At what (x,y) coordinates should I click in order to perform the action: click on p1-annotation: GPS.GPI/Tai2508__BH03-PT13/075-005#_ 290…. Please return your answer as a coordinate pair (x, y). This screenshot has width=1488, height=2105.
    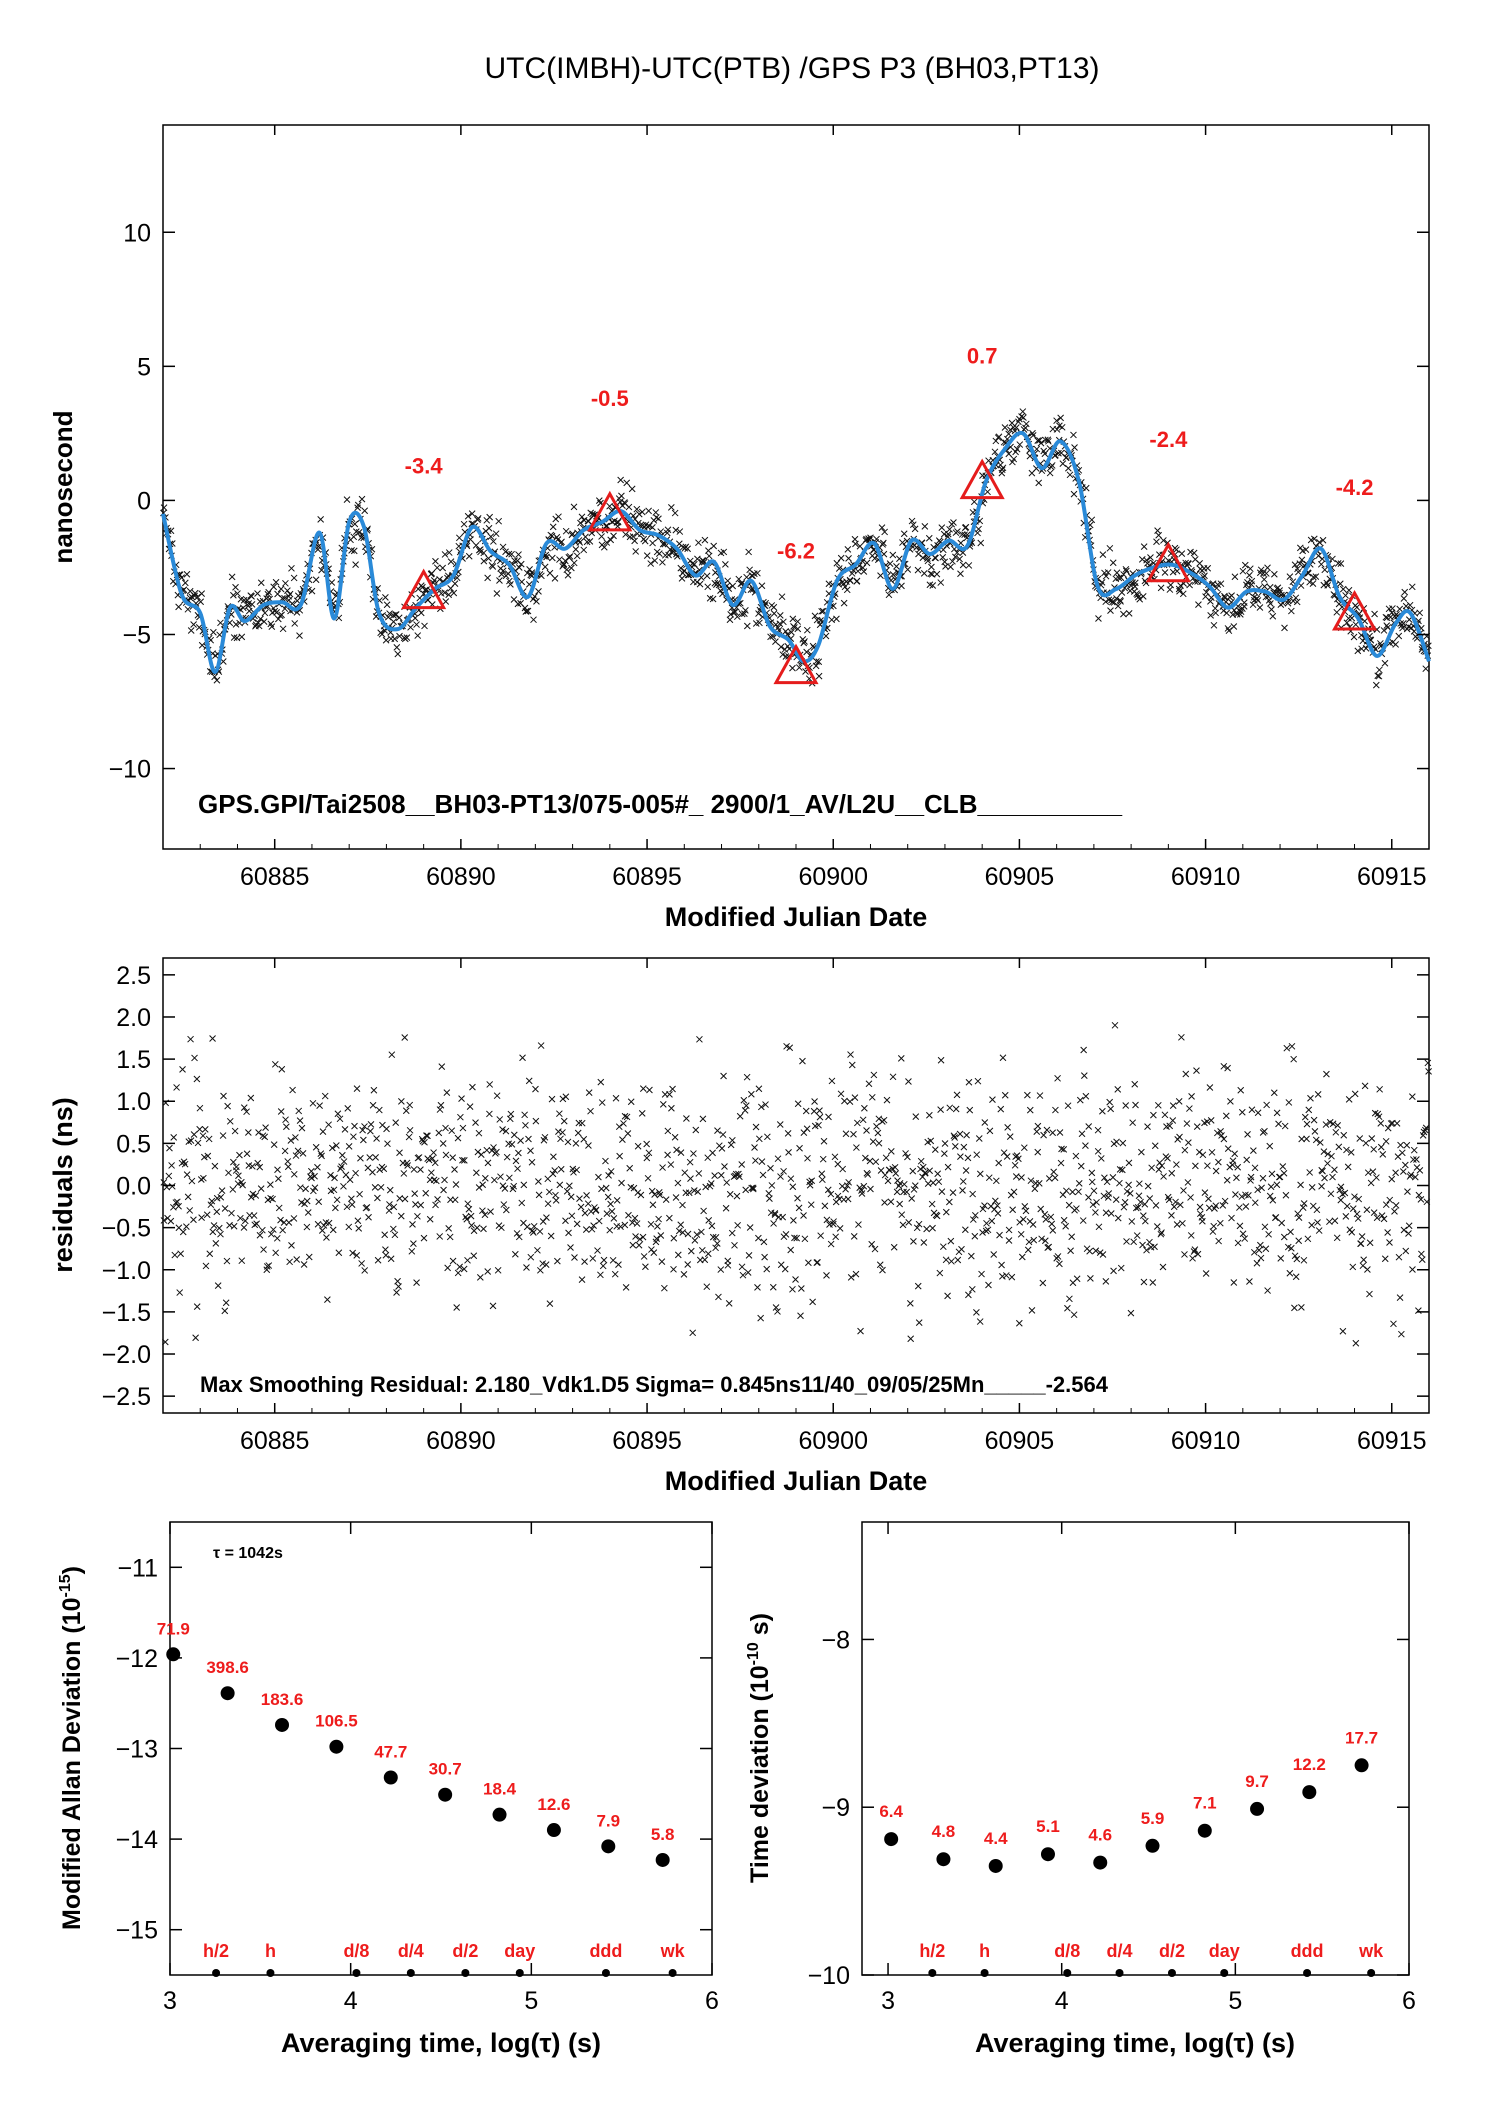
    Looking at the image, I should click on (660, 804).